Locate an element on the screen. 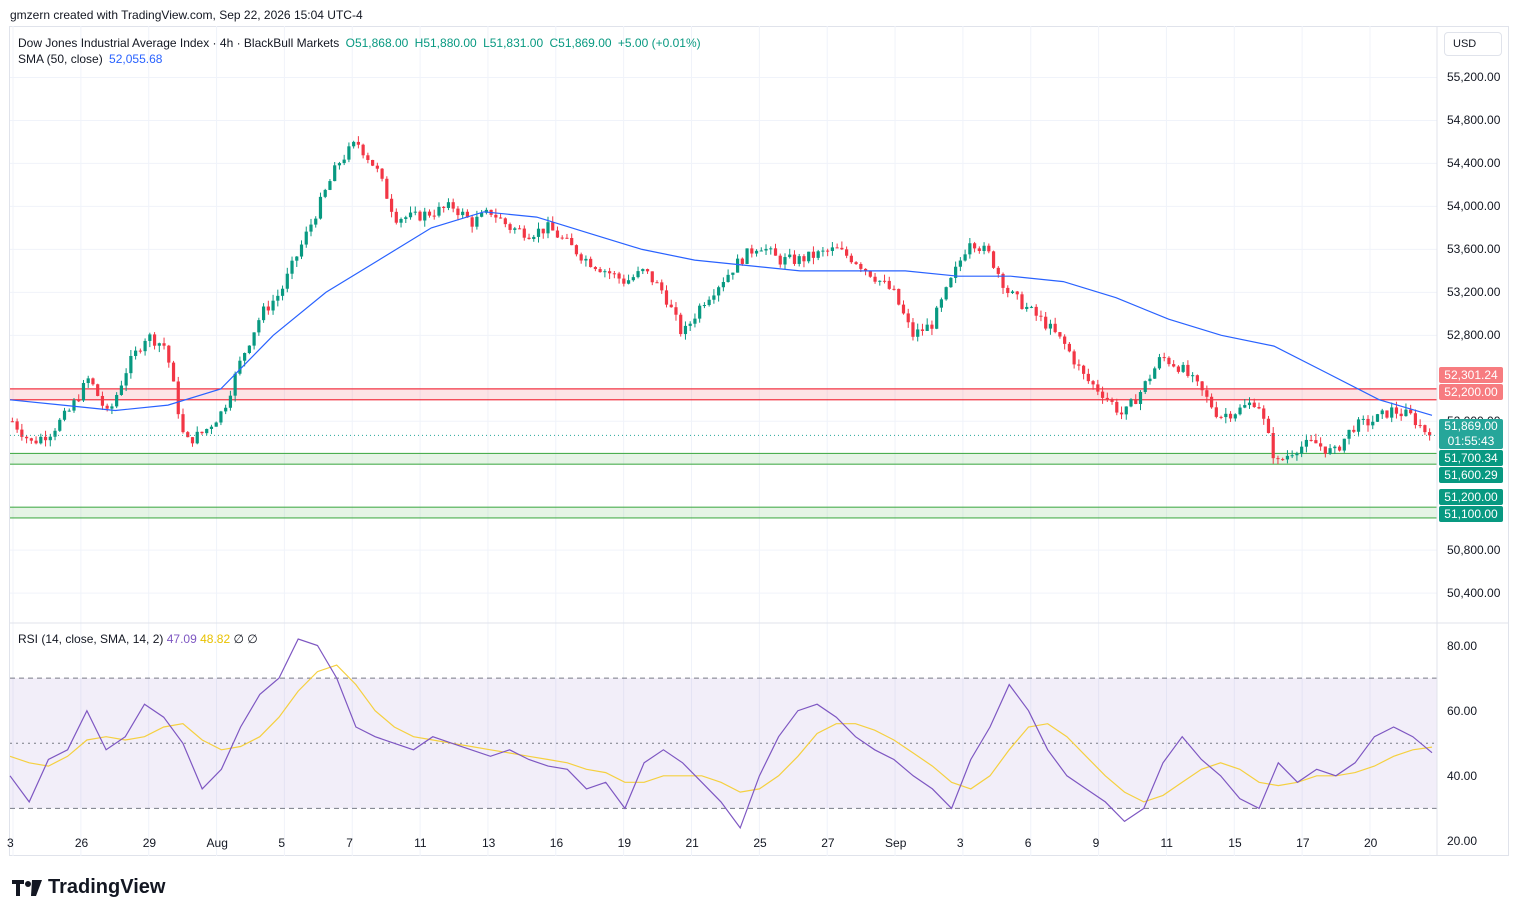 This screenshot has width=1519, height=917. price-axis-label: 54,800.00 is located at coordinates (1474, 120).